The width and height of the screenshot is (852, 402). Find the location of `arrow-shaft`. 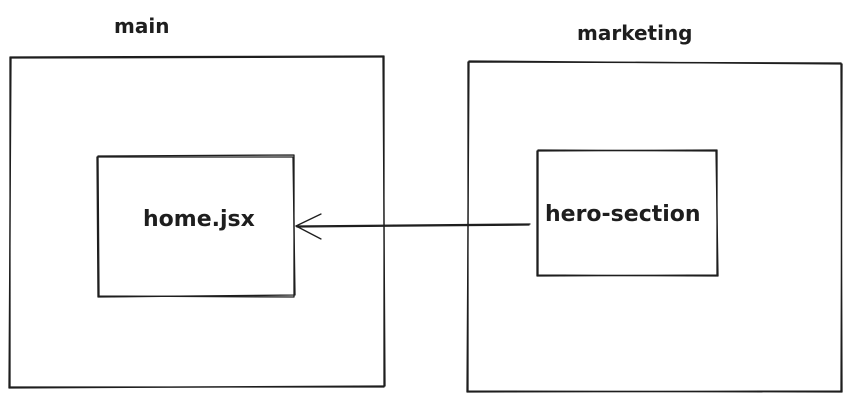

arrow-shaft is located at coordinates (413, 225).